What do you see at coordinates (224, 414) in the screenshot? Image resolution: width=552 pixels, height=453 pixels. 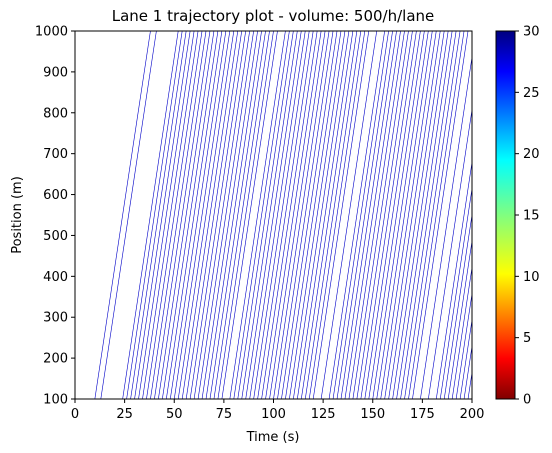 I see `x-tick-label: 75` at bounding box center [224, 414].